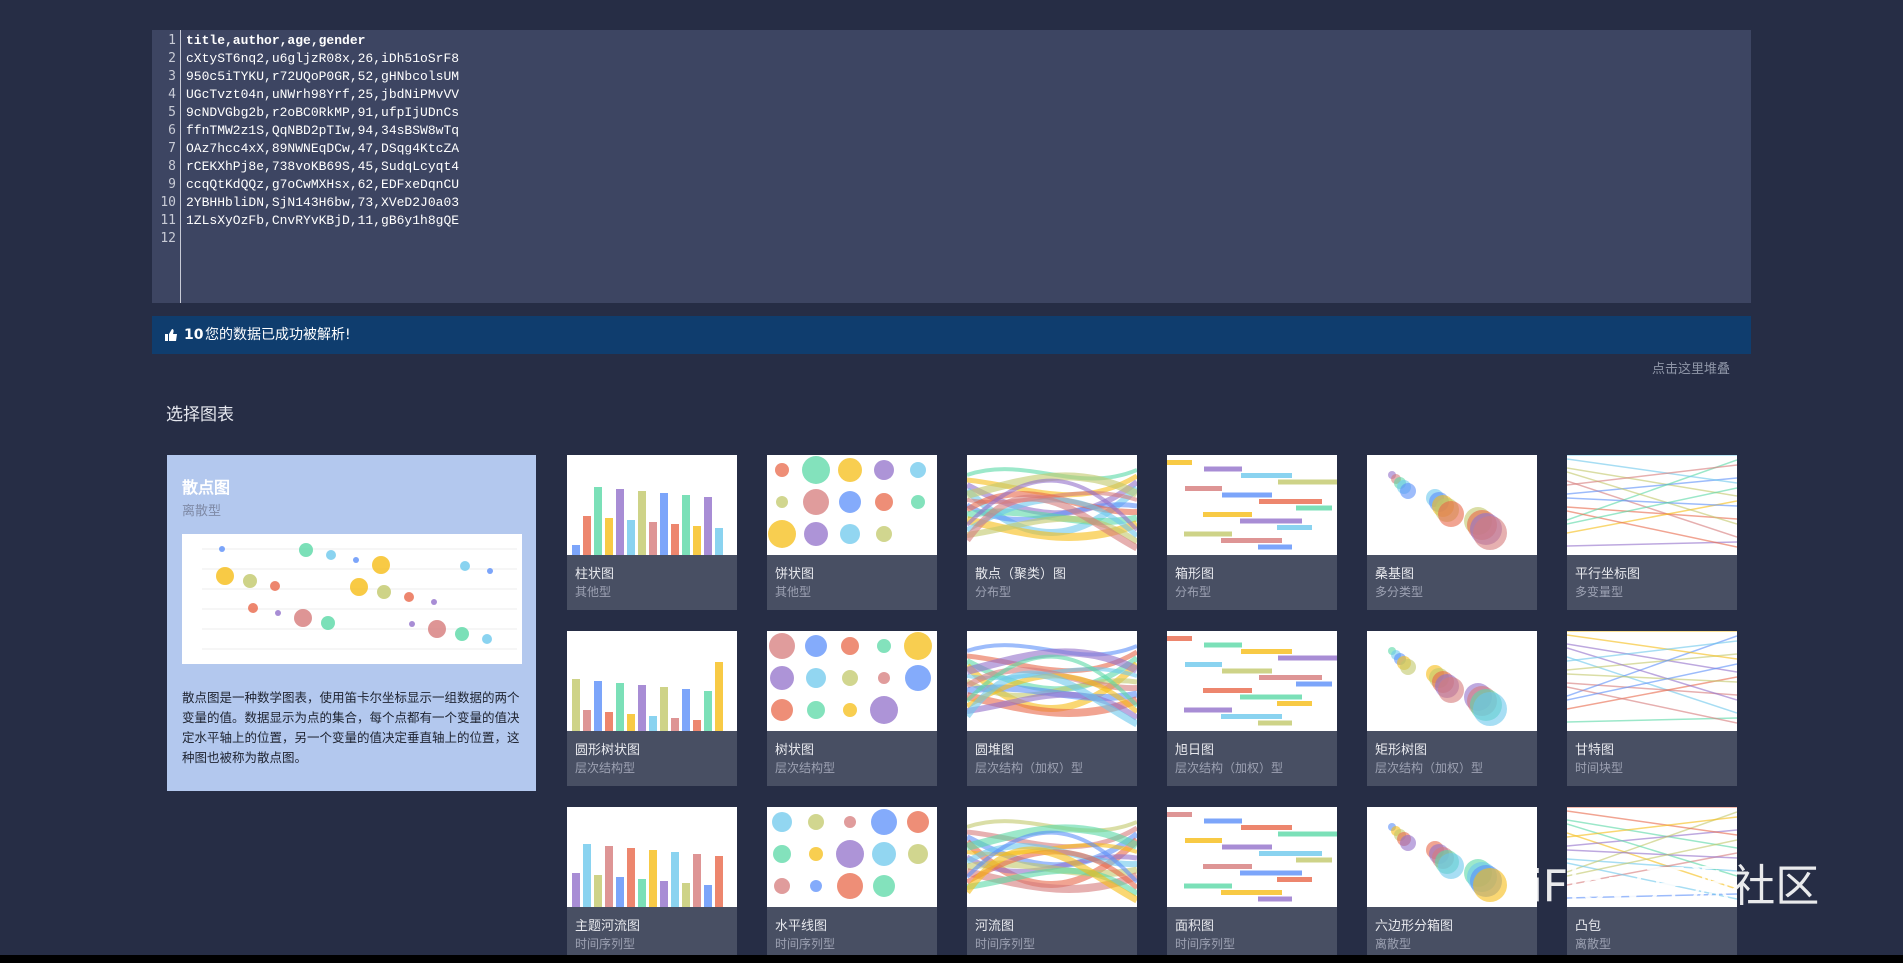  What do you see at coordinates (1452, 532) in the screenshot?
I see `chart-card: 桑基图 多分类型` at bounding box center [1452, 532].